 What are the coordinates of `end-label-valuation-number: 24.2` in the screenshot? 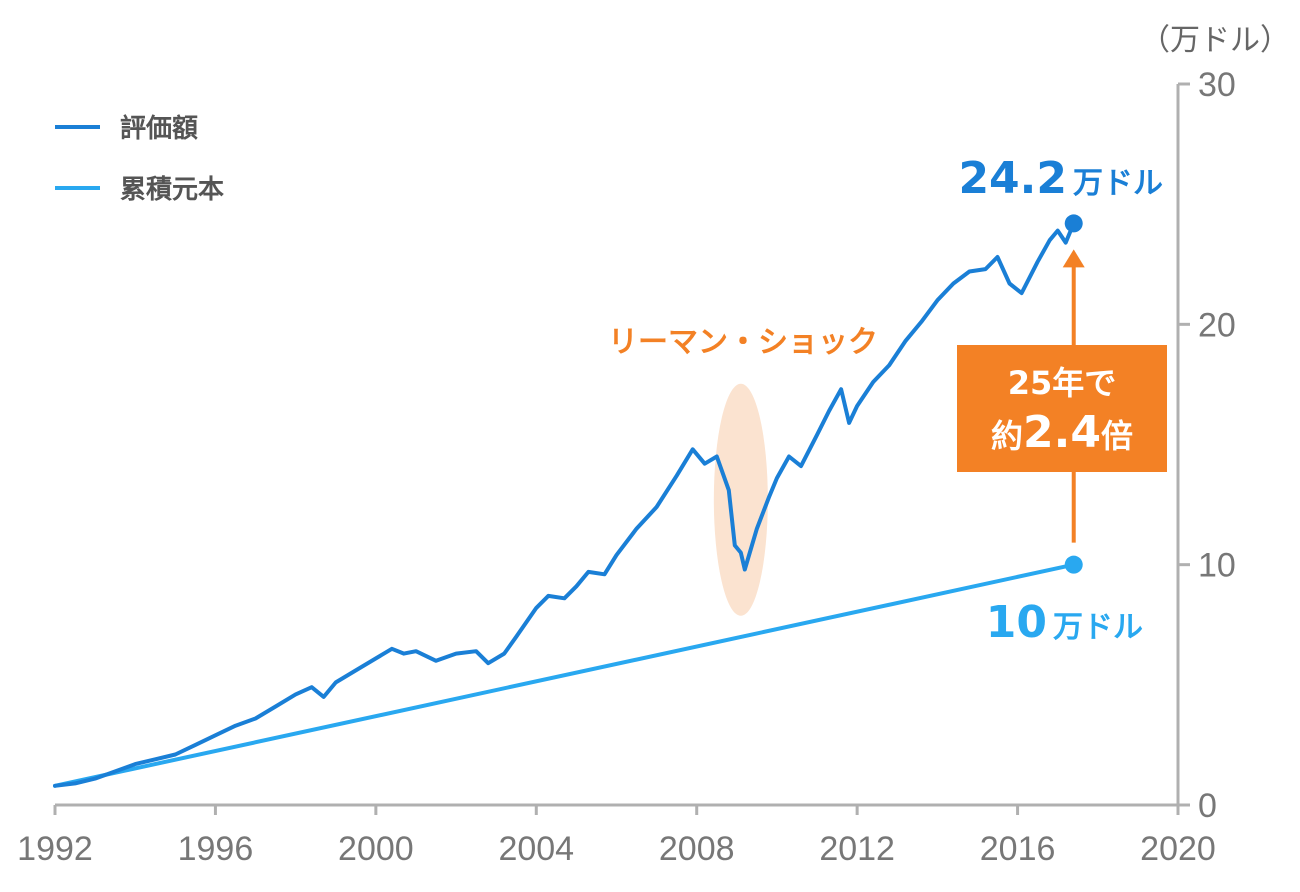 It's located at (1012, 178).